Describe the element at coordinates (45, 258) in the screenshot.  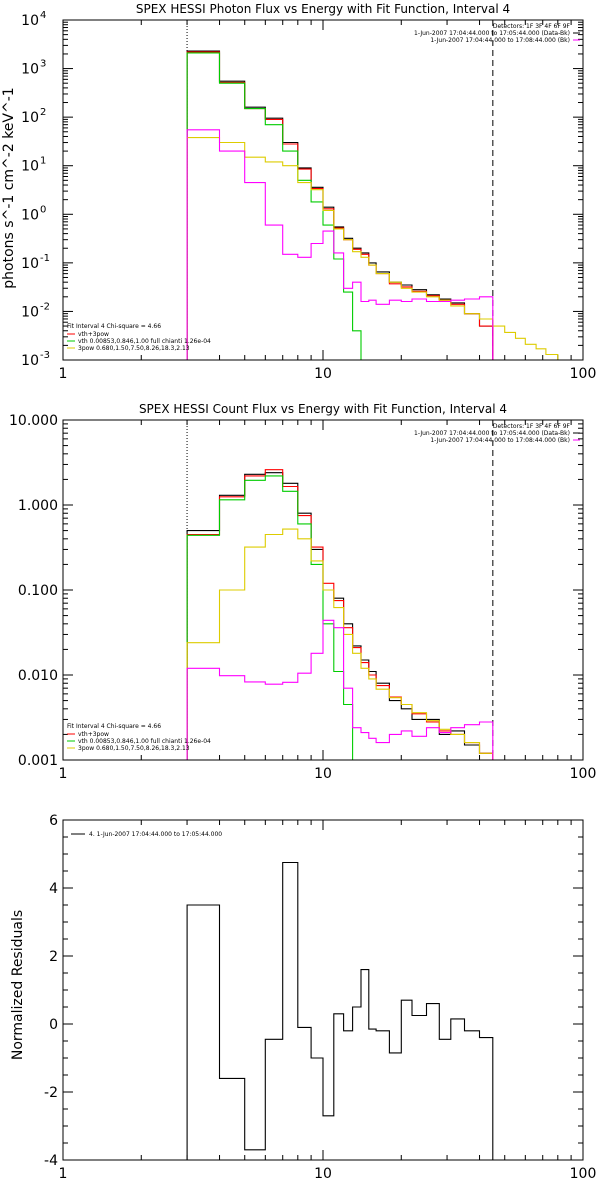
I see `y-tick-exponent: -1` at that location.